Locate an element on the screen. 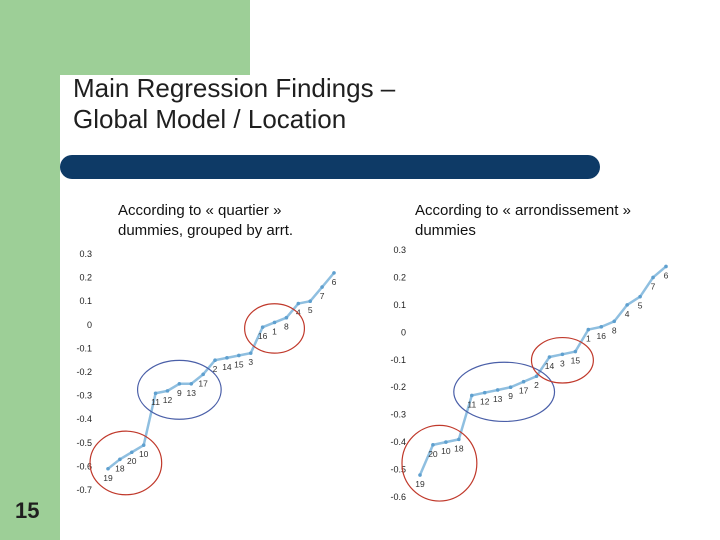  left-chart-point-label: 9 is located at coordinates (179, 393).